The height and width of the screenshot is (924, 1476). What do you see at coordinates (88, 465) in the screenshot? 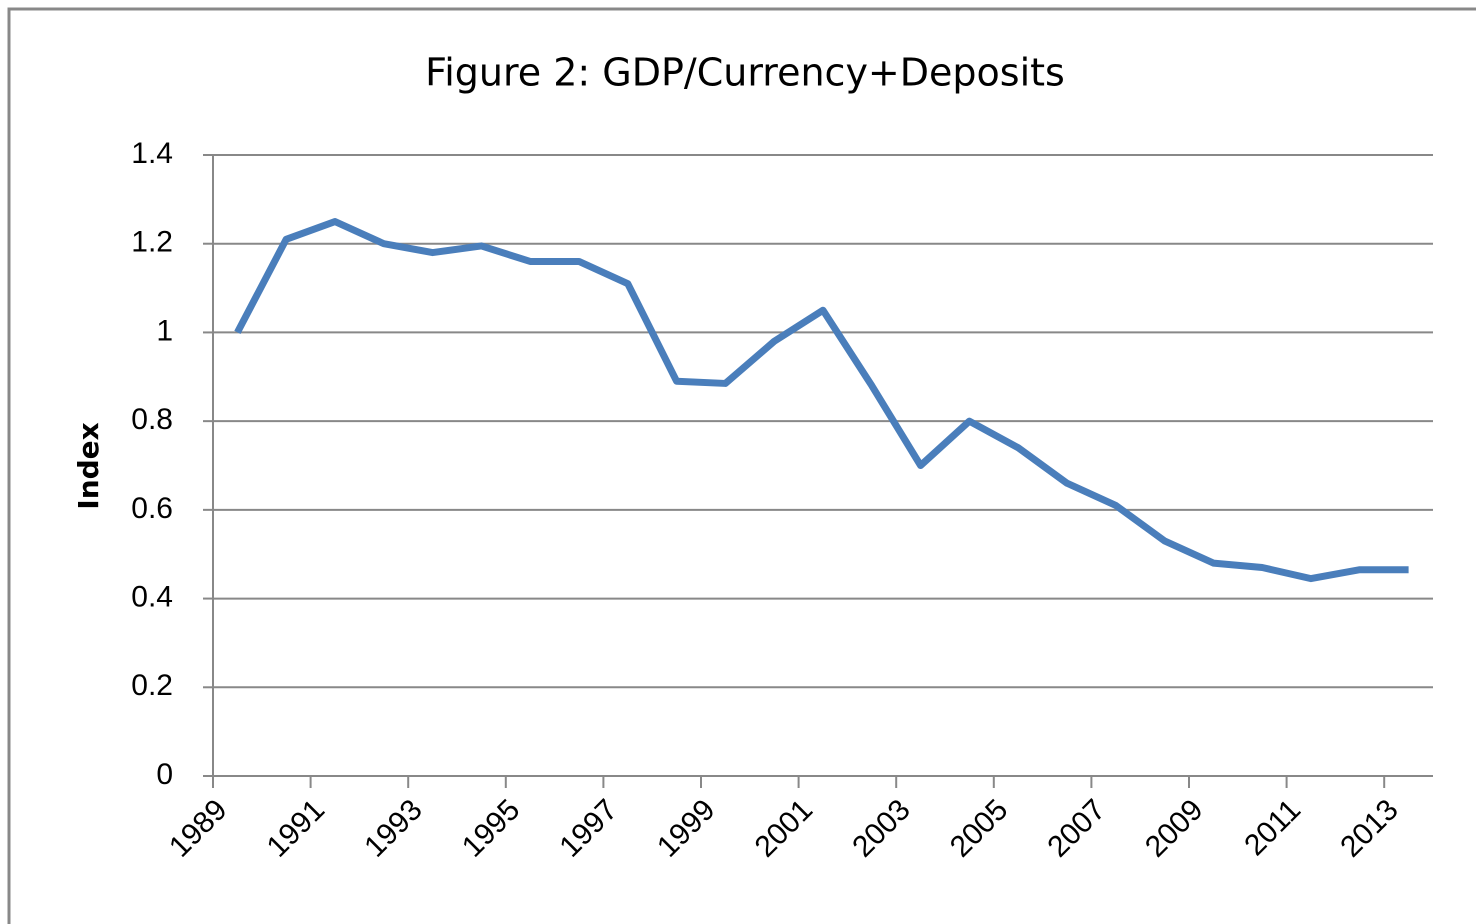
I see `y-axis-title: Index` at bounding box center [88, 465].